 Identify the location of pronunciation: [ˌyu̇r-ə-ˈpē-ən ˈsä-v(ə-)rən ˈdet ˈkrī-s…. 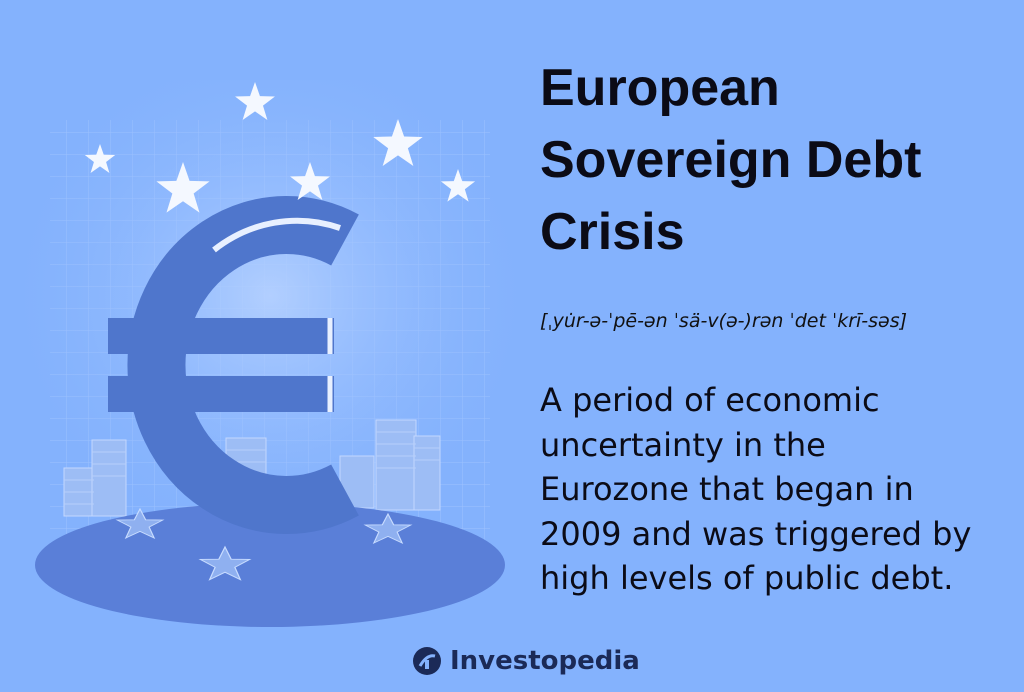
(724, 321).